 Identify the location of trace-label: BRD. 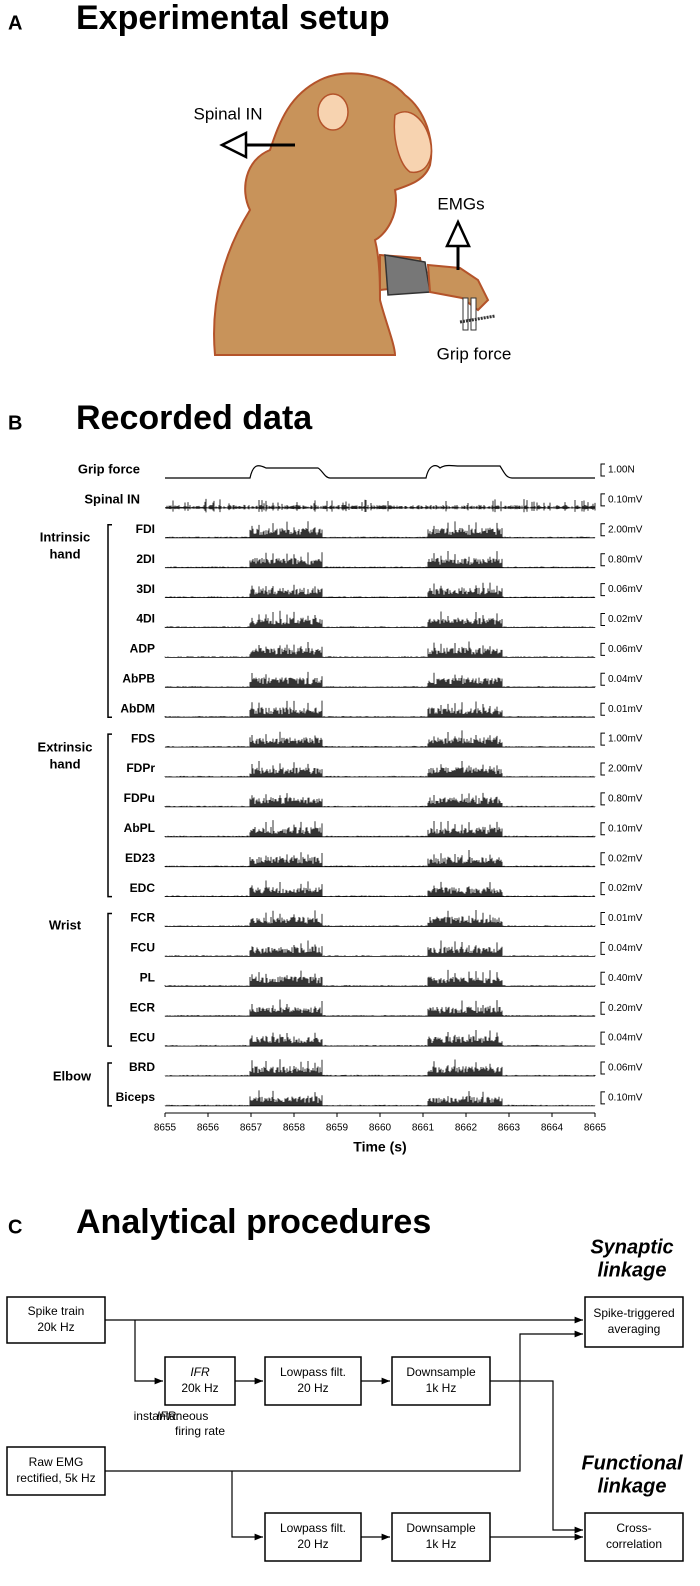
(142, 1067).